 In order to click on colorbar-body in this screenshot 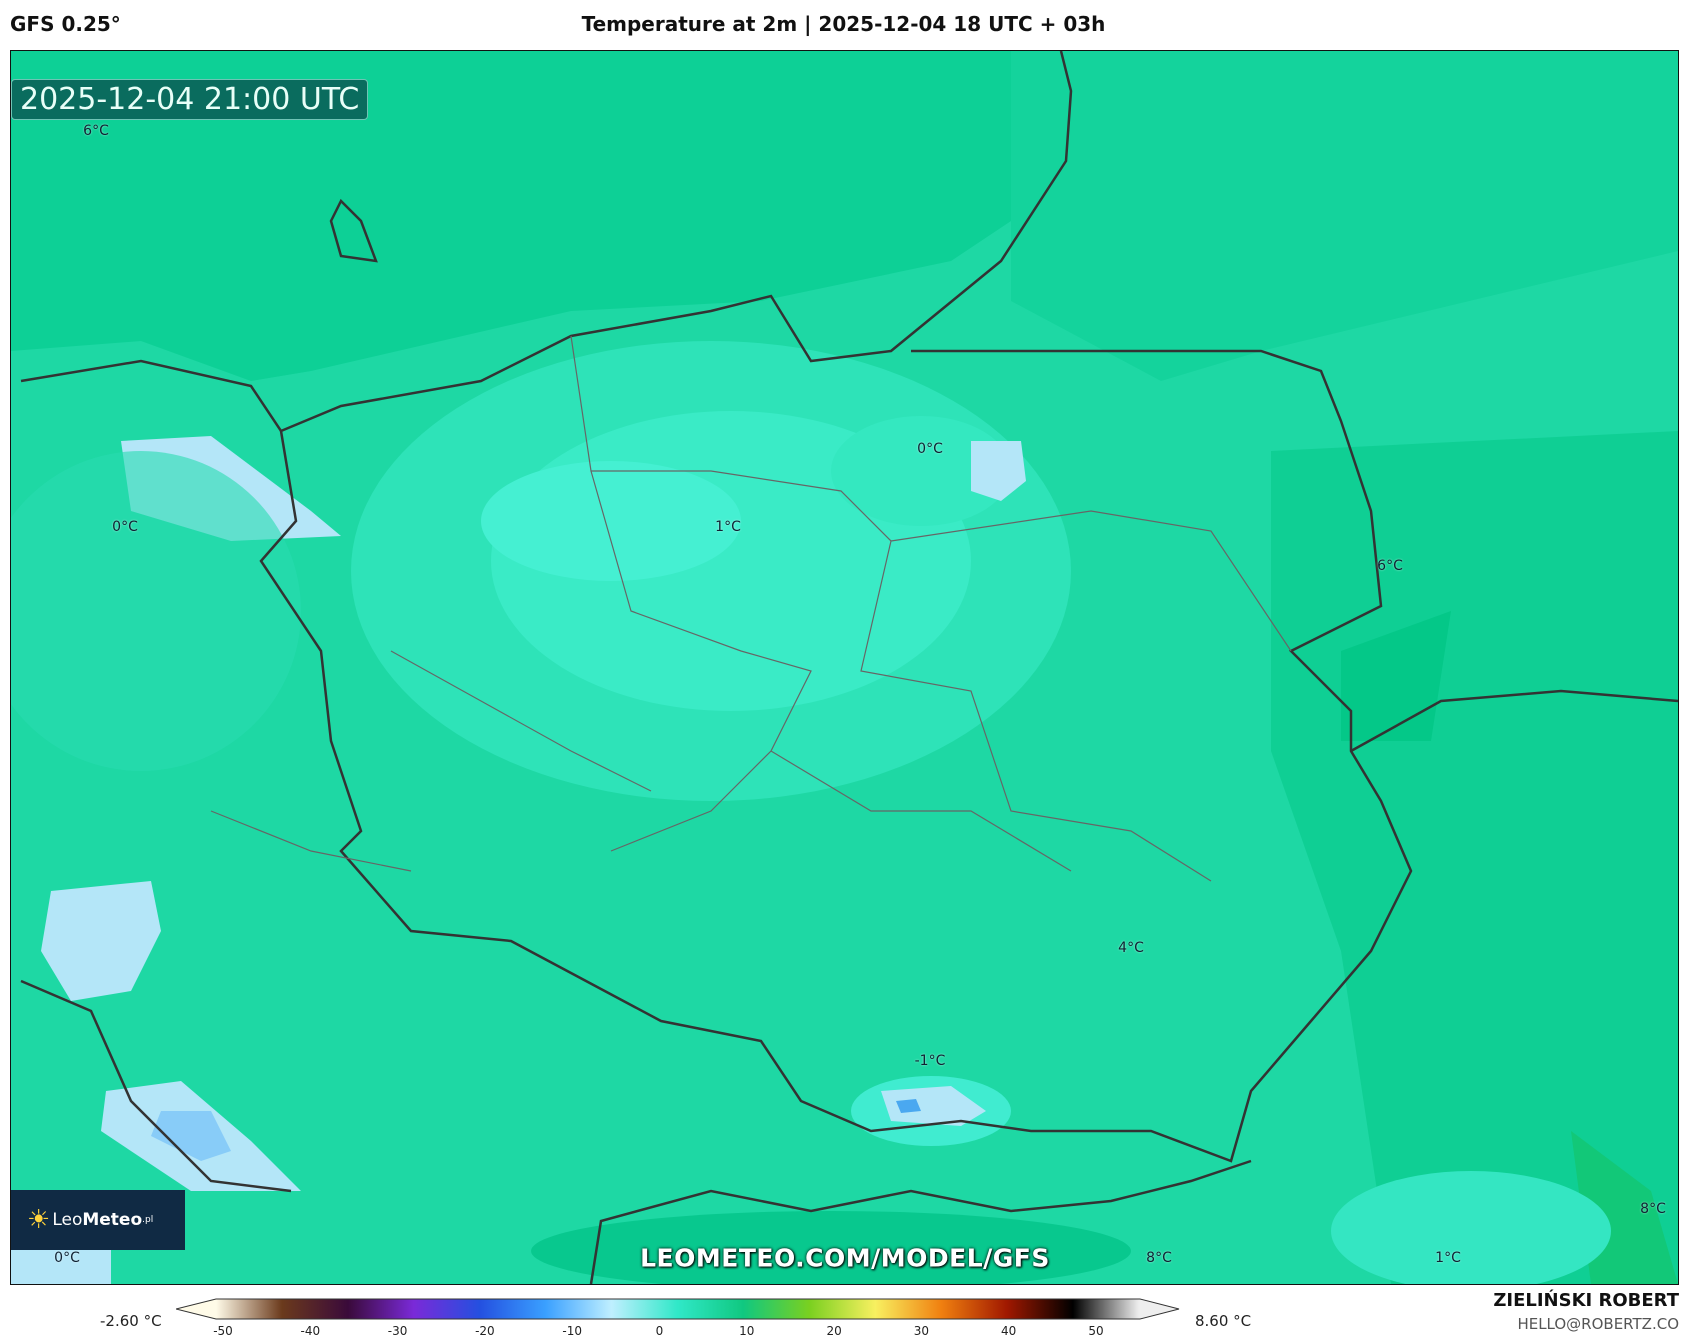, I will do `click(678, 1309)`.